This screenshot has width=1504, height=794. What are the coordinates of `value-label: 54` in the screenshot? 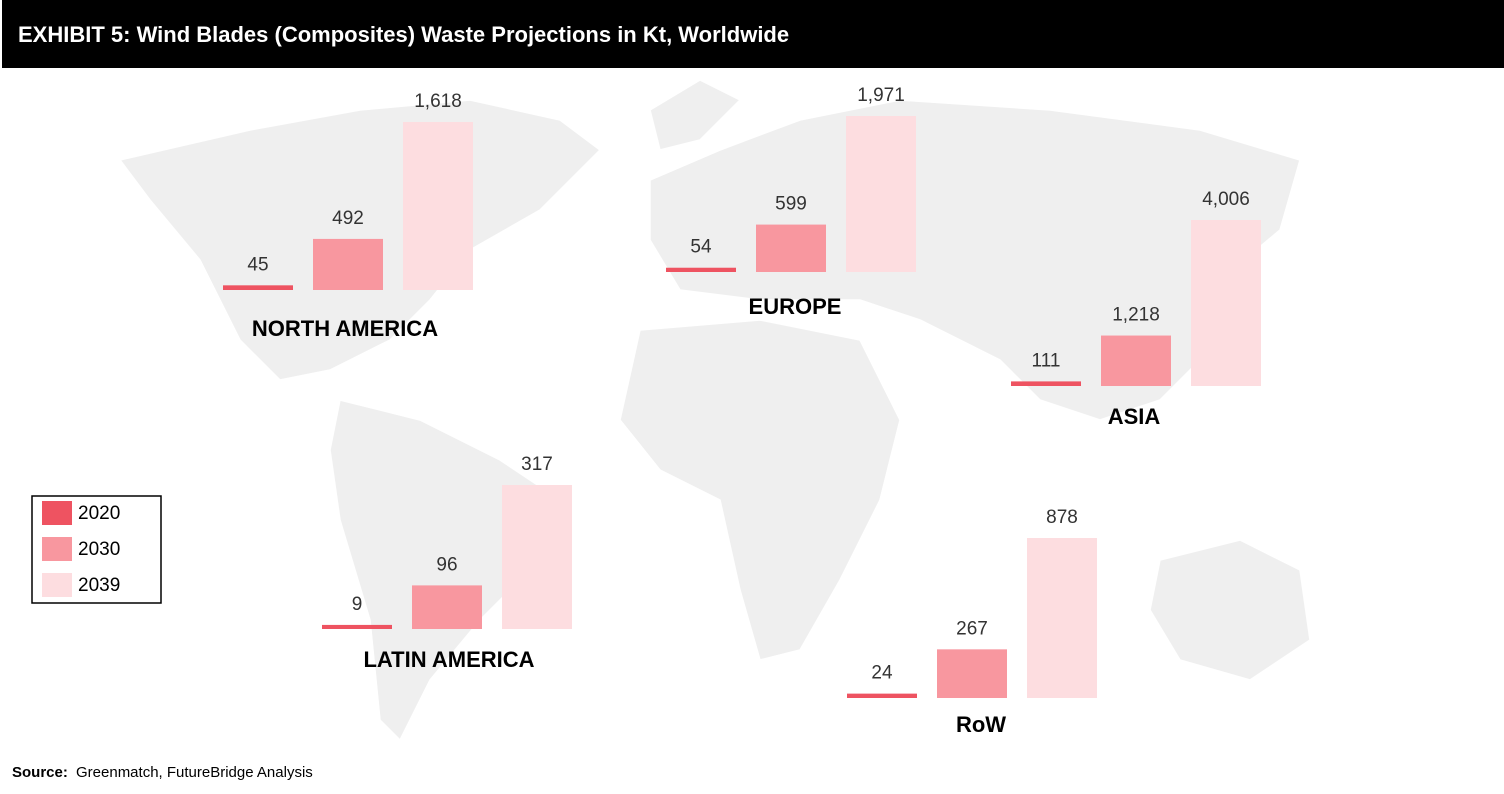 It's located at (701, 247).